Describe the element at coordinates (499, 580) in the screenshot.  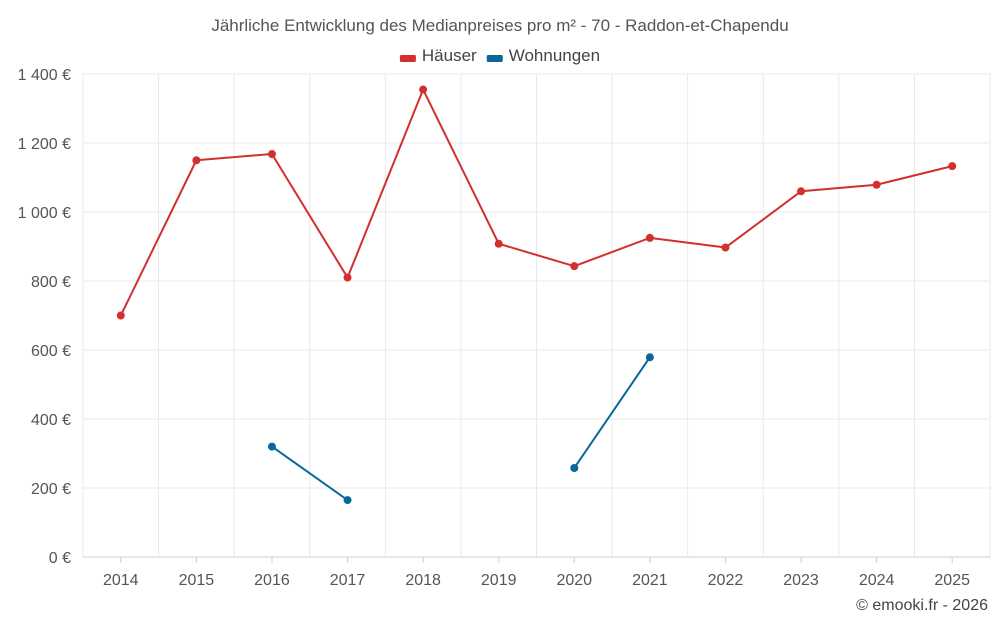
I see `x-tick-label: 2019` at that location.